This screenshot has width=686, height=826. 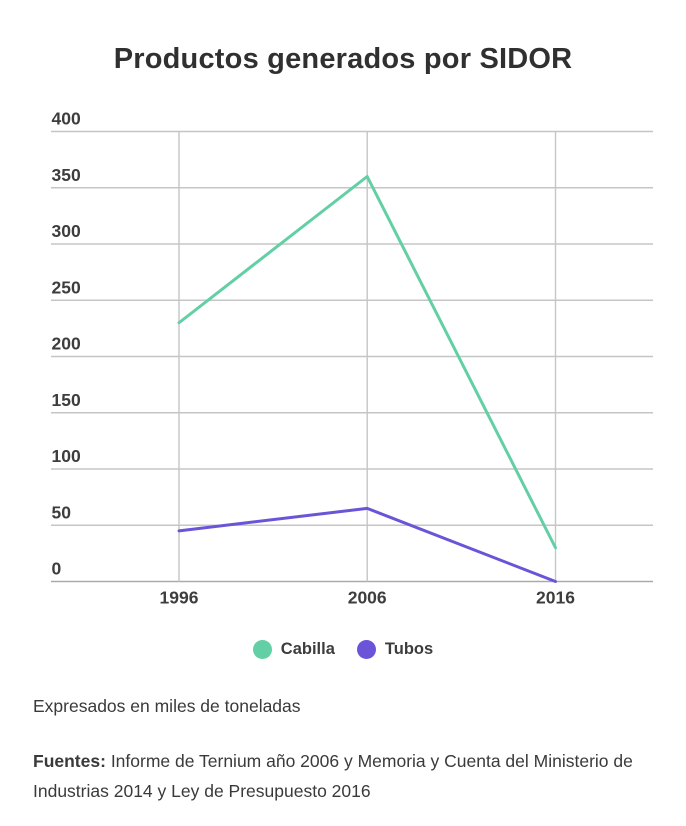 I want to click on y-tick-label: 50, so click(x=62, y=512).